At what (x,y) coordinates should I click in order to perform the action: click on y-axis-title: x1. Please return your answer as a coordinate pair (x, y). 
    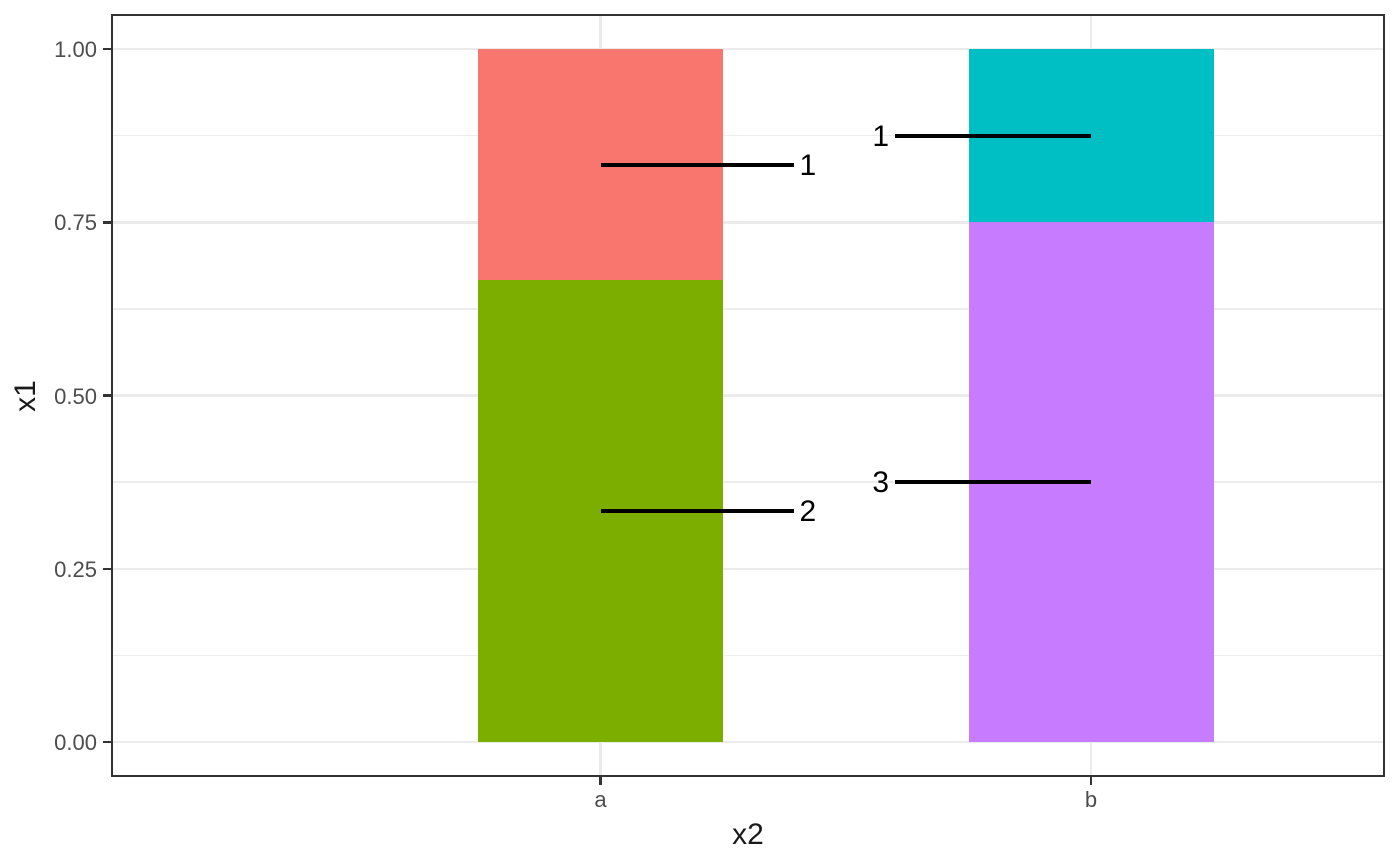
    Looking at the image, I should click on (25, 396).